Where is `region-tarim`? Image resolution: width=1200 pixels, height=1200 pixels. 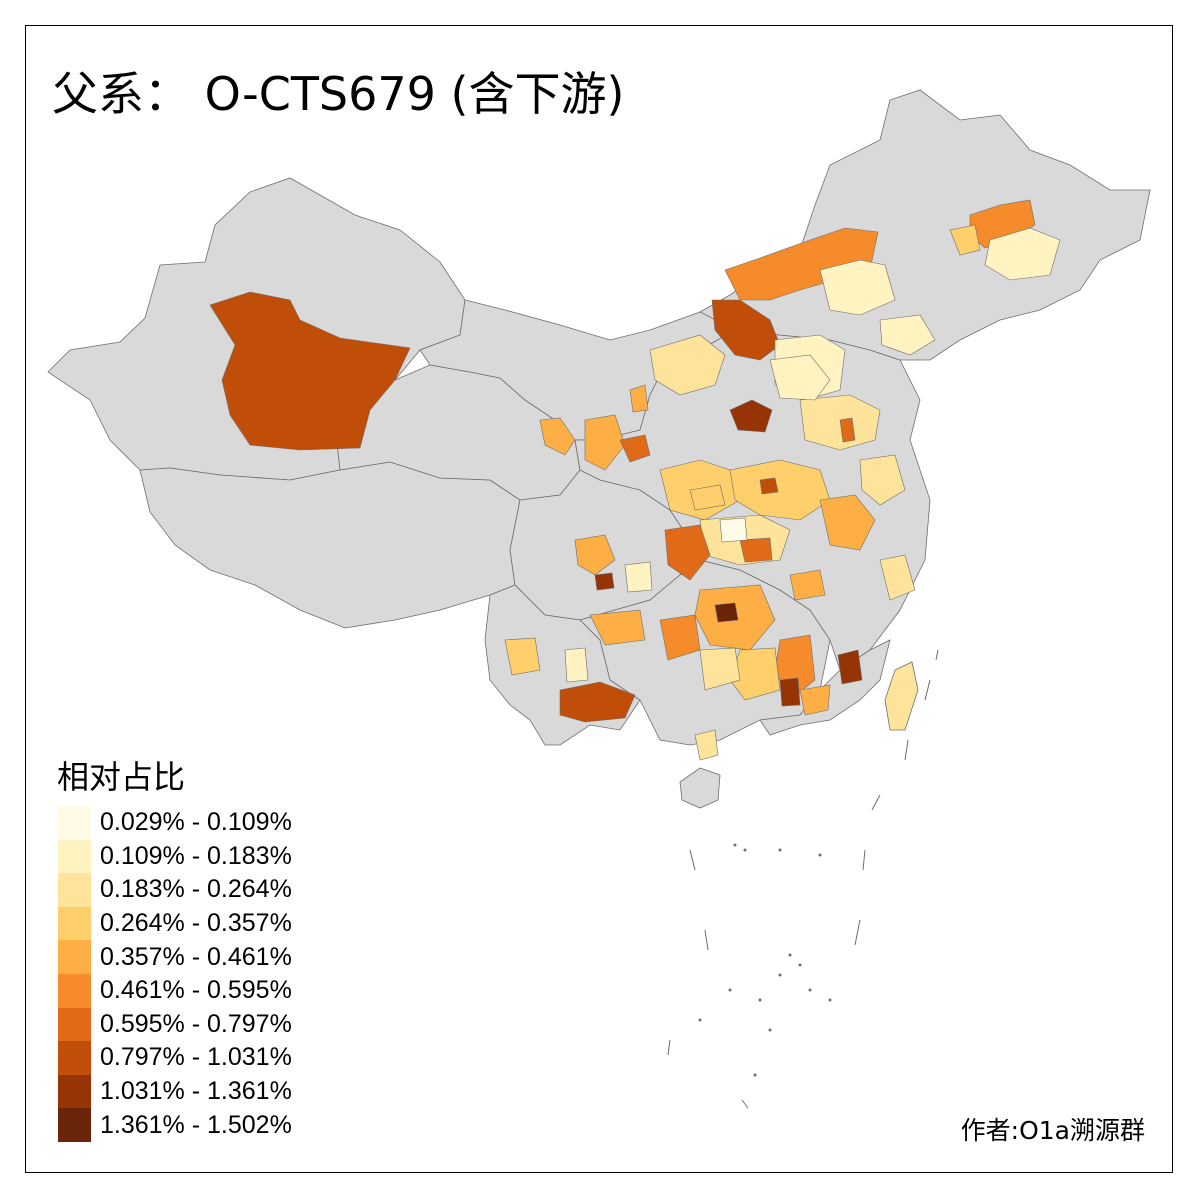 region-tarim is located at coordinates (310, 371).